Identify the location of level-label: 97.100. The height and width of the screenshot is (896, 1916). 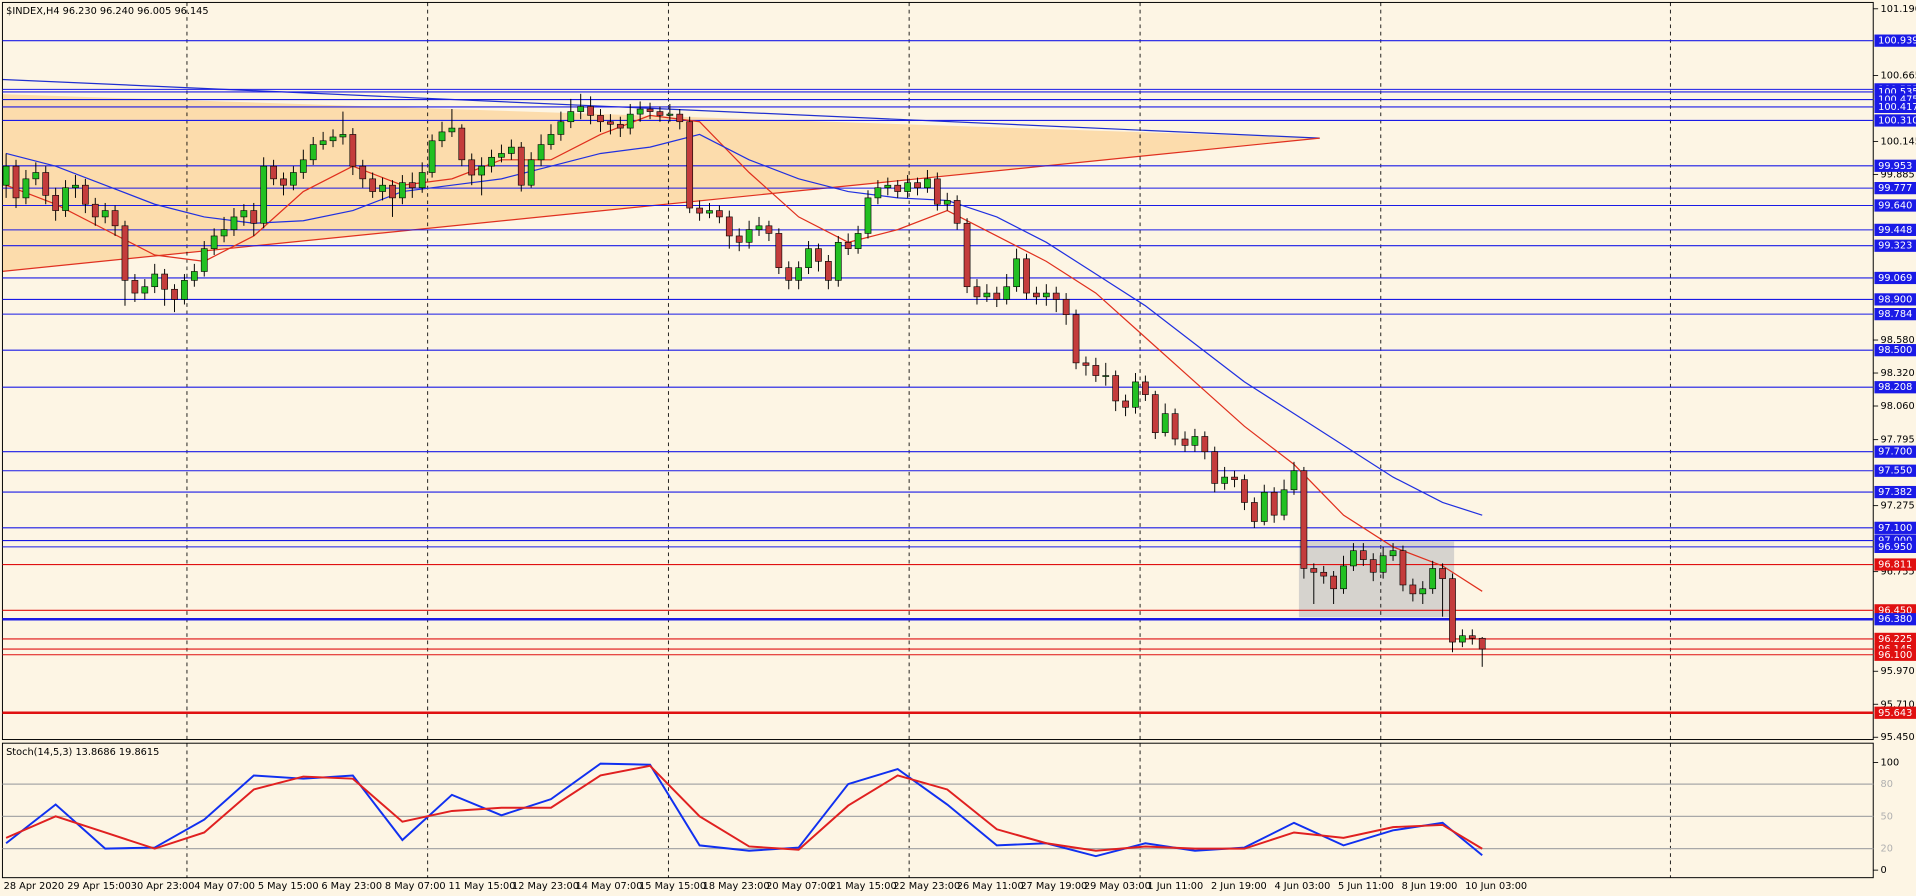
(1895, 528).